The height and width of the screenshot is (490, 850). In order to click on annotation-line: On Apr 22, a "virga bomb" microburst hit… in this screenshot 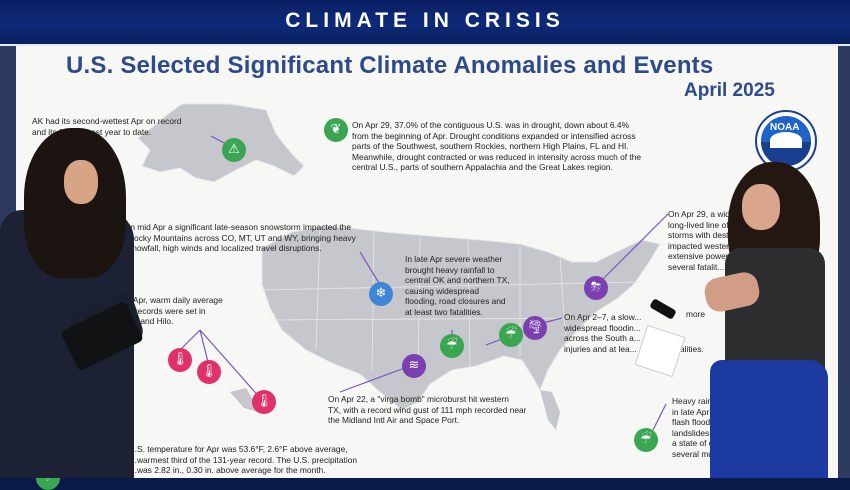, I will do `click(418, 399)`.